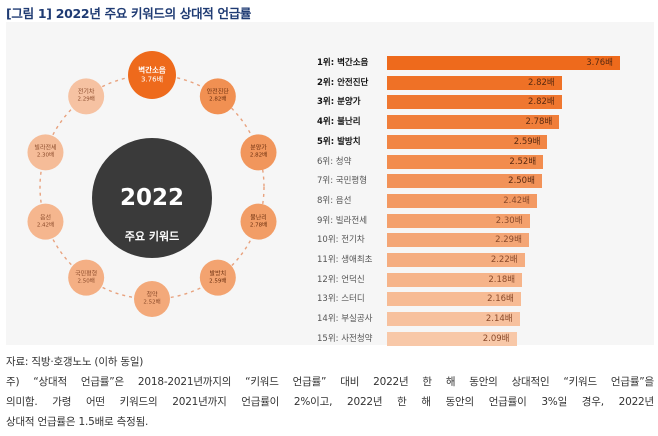 The height and width of the screenshot is (436, 658). Describe the element at coordinates (152, 295) in the screenshot. I see `ring-node-name: 청약` at that location.